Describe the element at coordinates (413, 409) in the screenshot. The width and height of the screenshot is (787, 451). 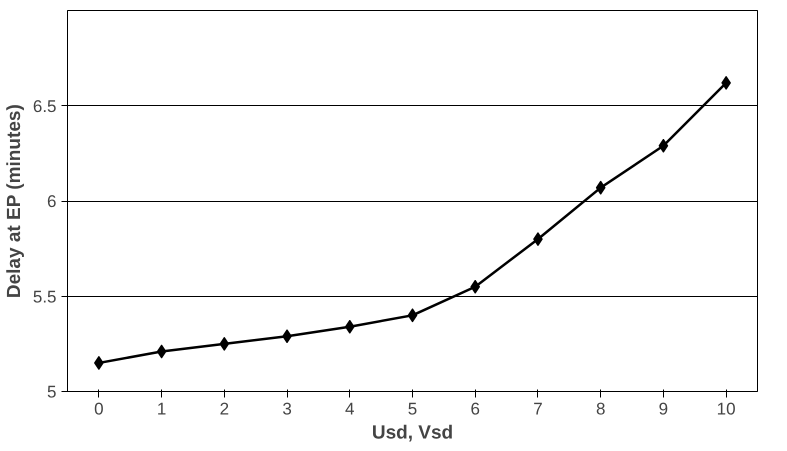
I see `x-tick-label: 5` at that location.